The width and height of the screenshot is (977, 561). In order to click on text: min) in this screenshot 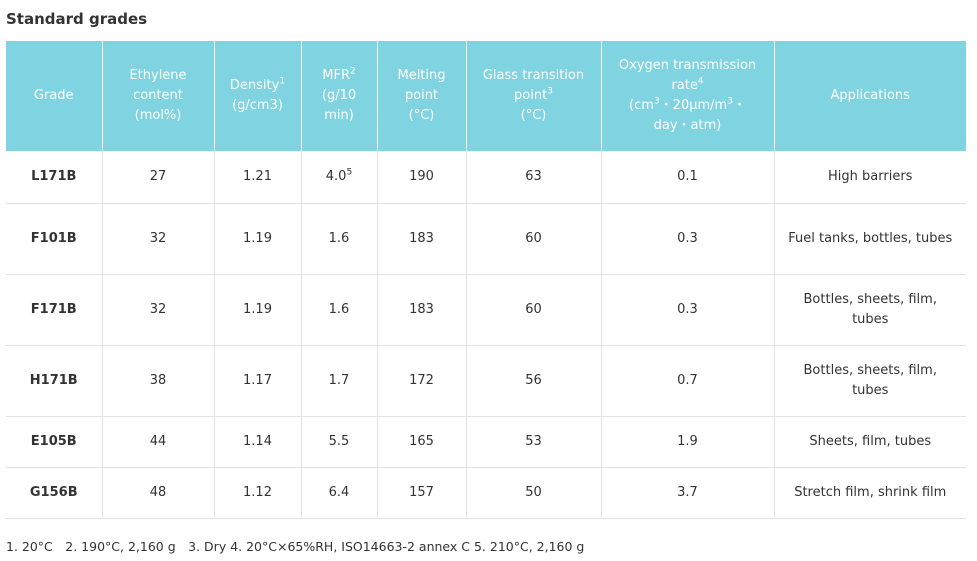, I will do `click(339, 115)`.